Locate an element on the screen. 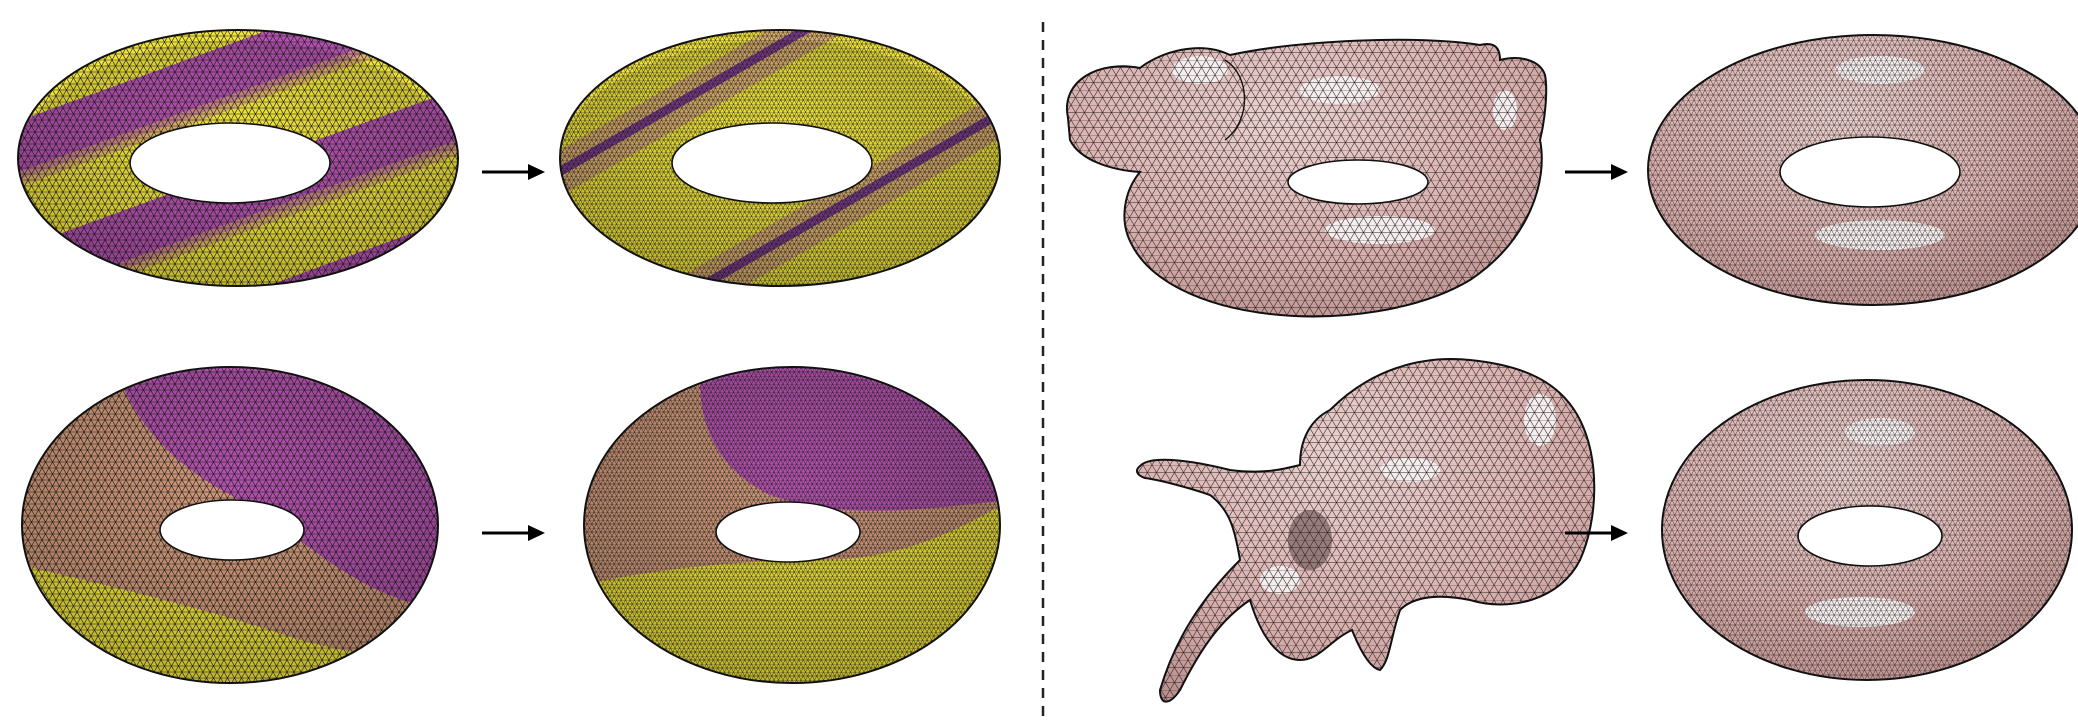 The height and width of the screenshot is (727, 2078). torus-blocky-input is located at coordinates (230, 525).